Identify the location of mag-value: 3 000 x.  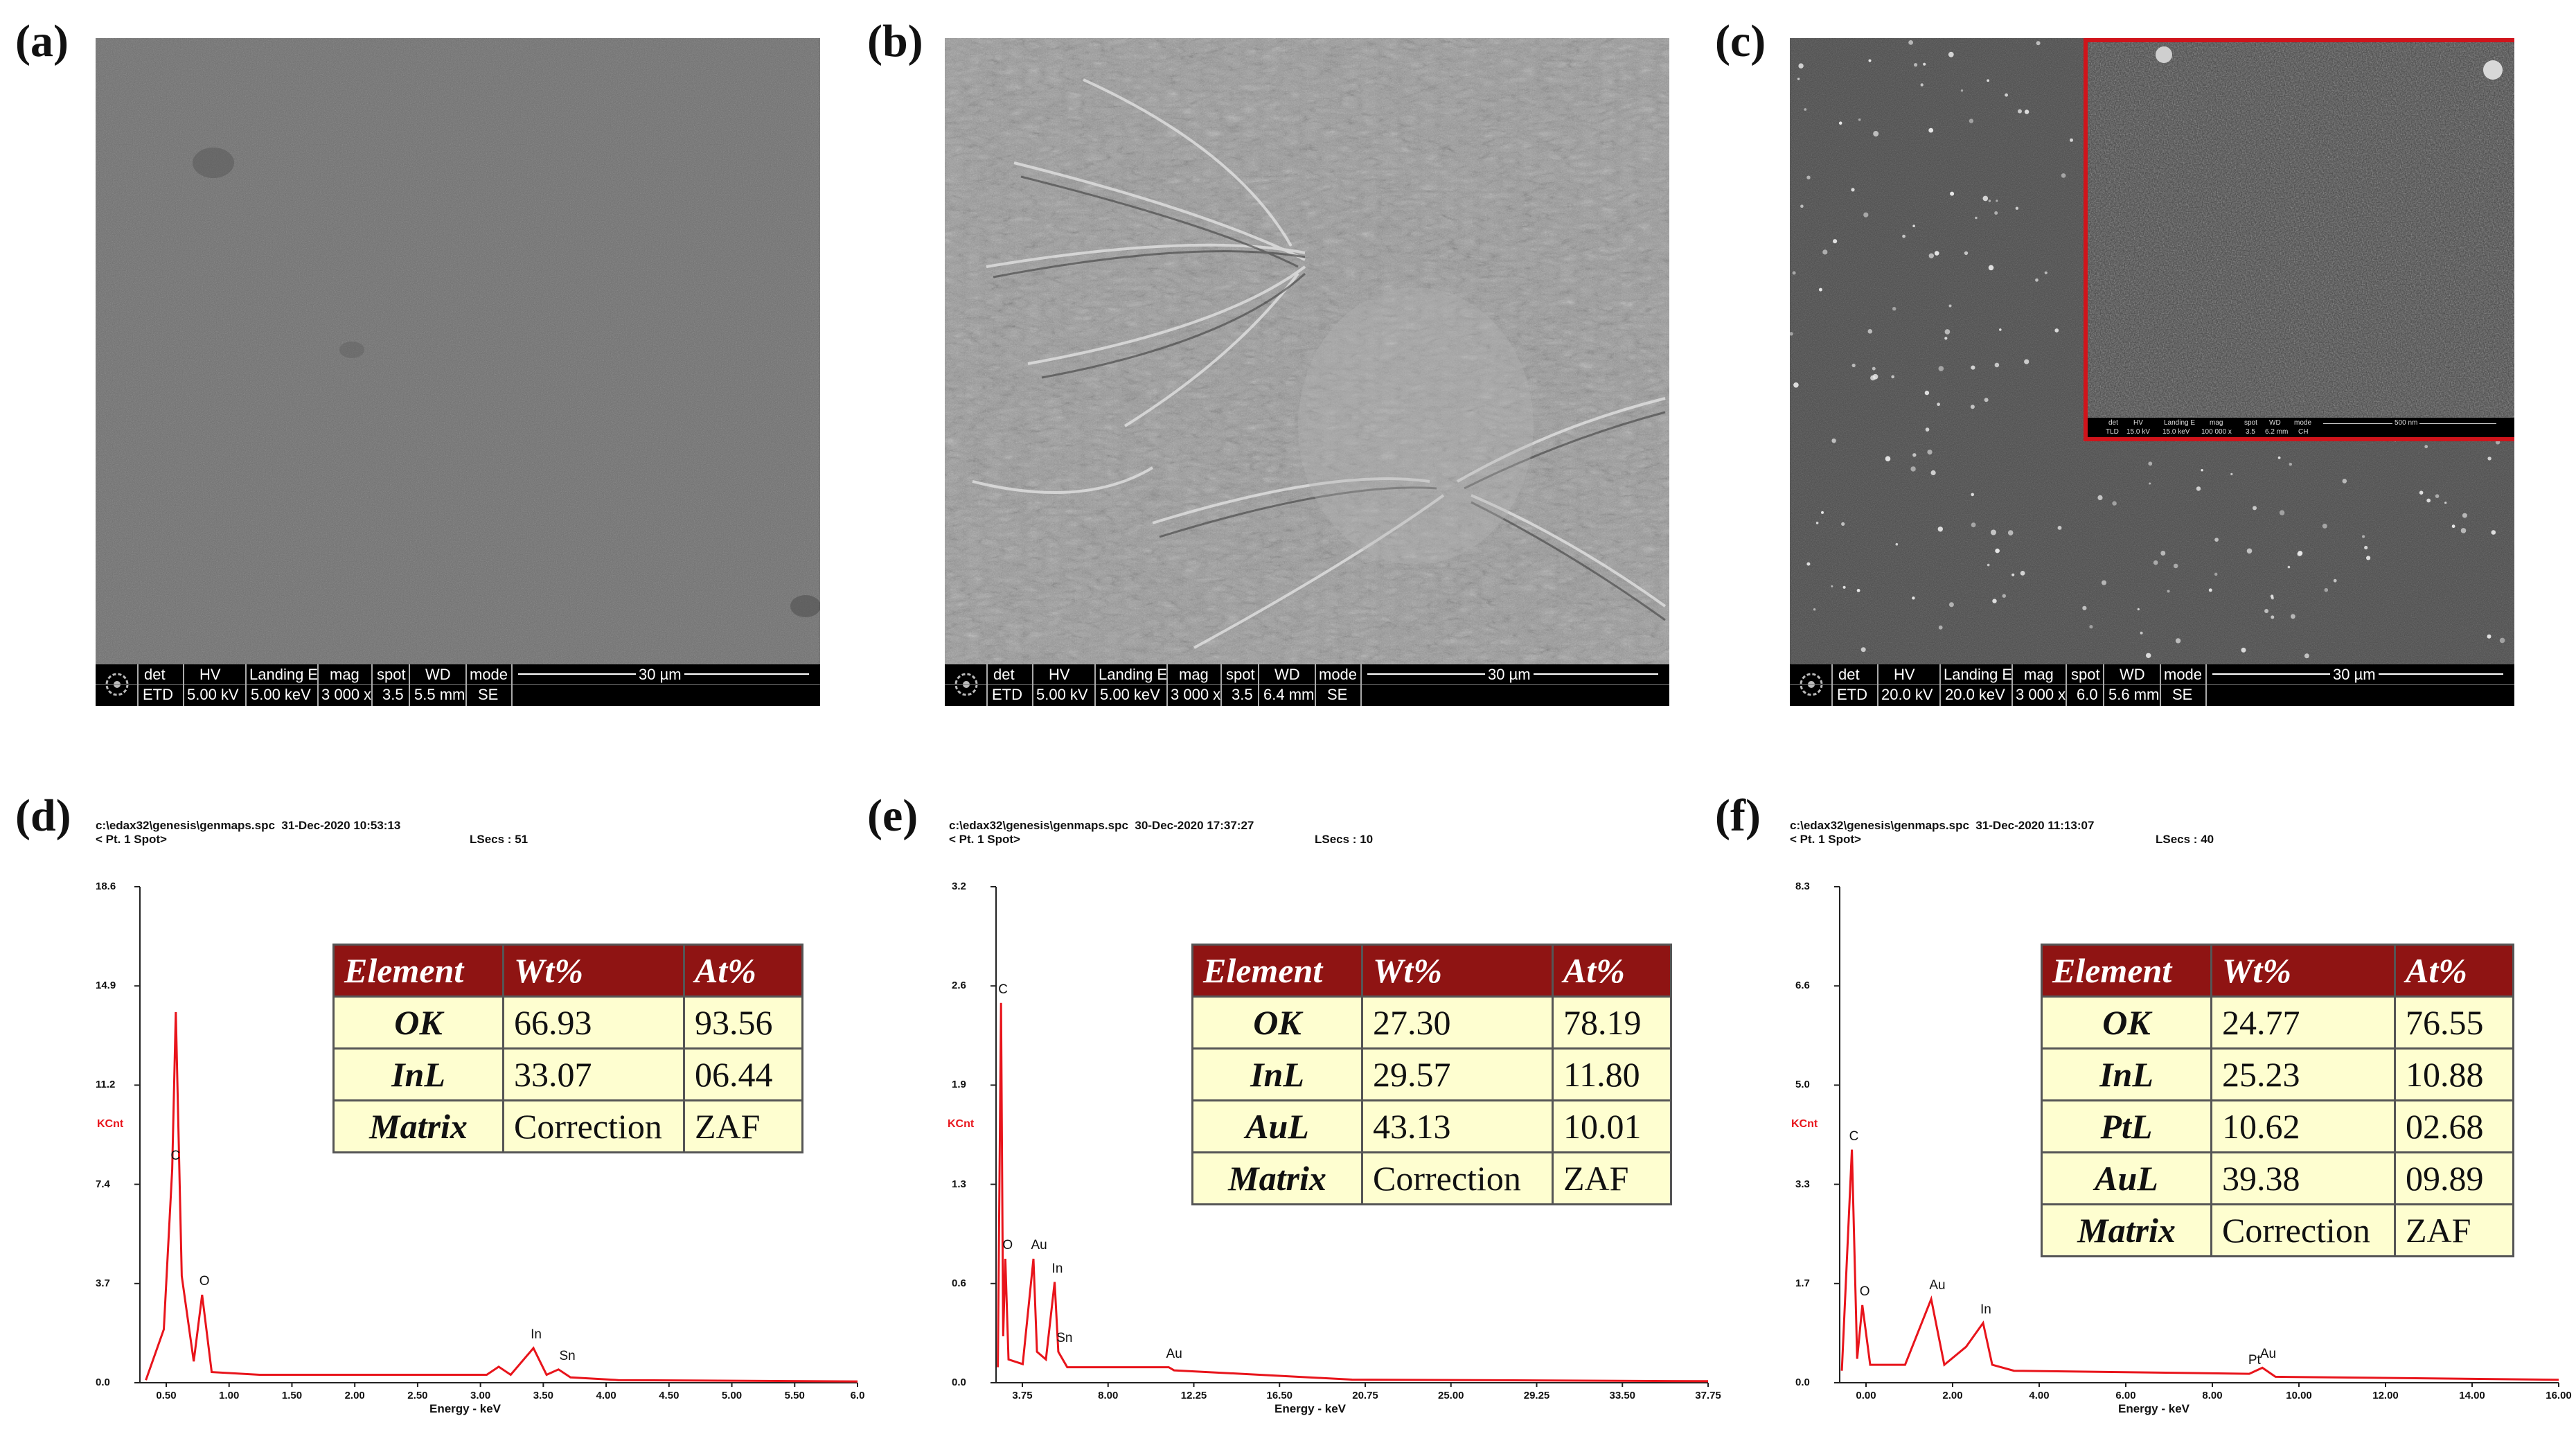
(346, 694).